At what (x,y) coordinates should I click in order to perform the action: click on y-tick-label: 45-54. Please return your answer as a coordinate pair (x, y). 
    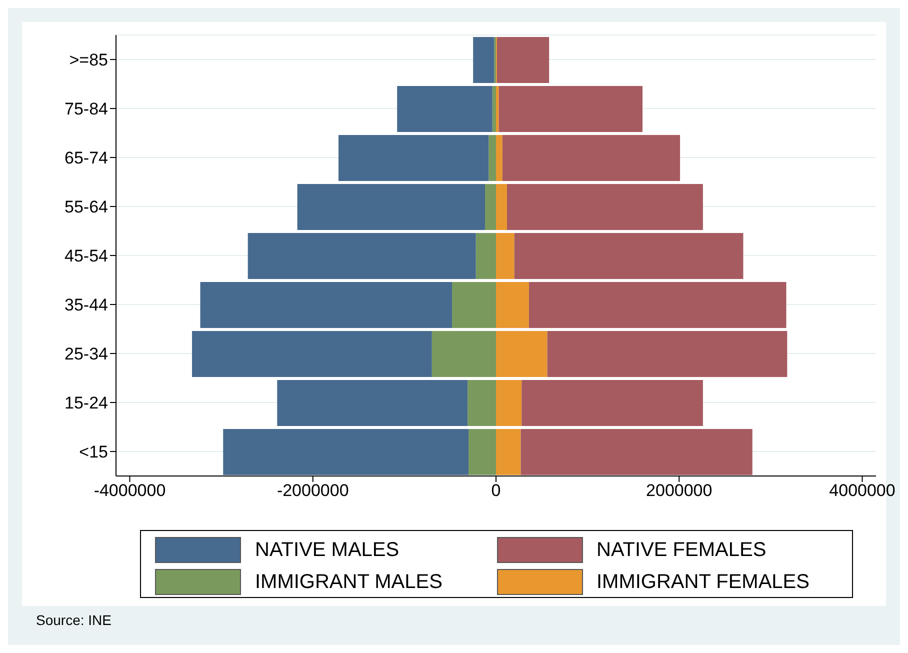
    Looking at the image, I should click on (86, 256).